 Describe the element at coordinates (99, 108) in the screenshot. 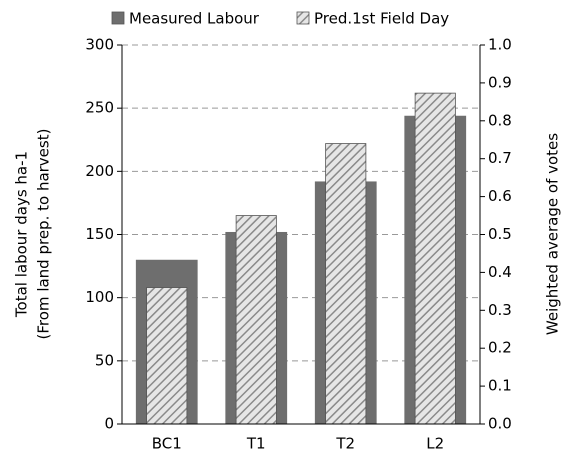

I see `y-tick-label: 250` at that location.